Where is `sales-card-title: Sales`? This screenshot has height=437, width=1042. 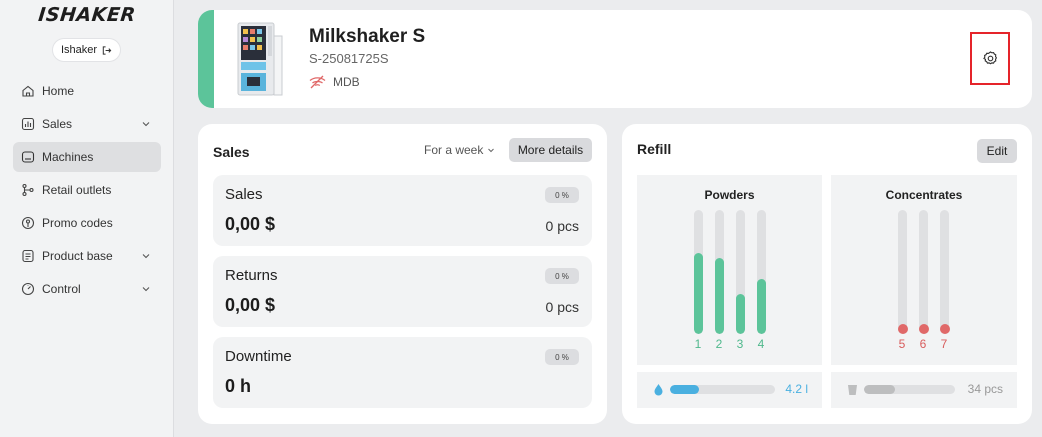
sales-card-title: Sales is located at coordinates (231, 152).